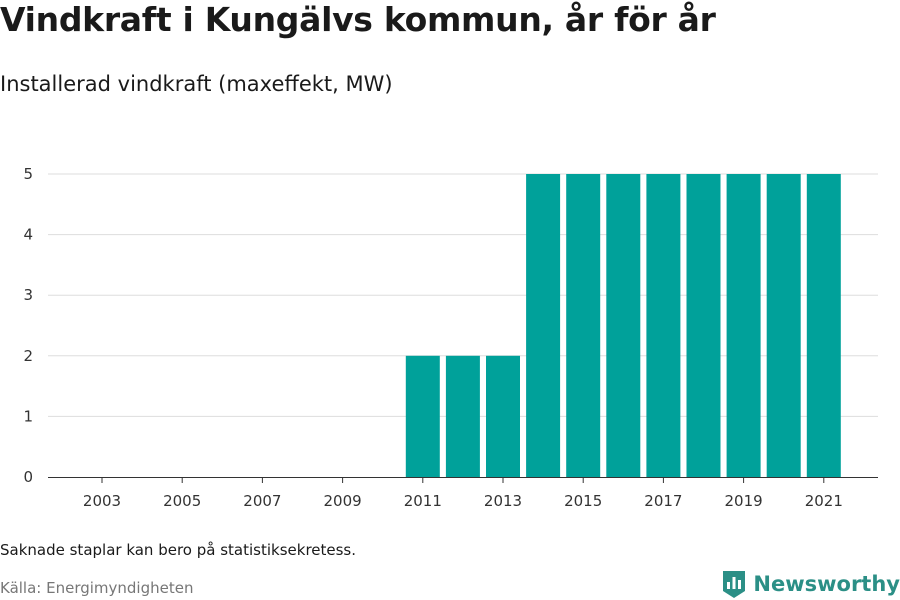 This screenshot has width=900, height=600. Describe the element at coordinates (343, 501) in the screenshot. I see `x-tick-label: 2009` at that location.